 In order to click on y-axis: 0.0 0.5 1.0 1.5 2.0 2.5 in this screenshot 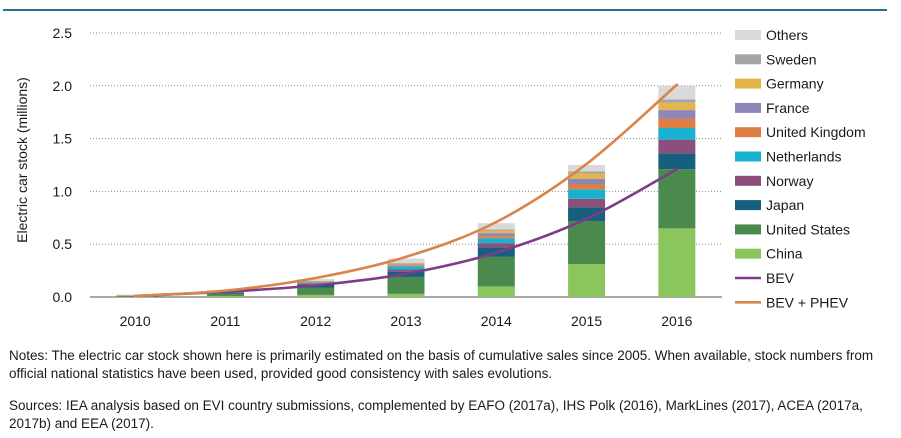, I will do `click(63, 165)`.